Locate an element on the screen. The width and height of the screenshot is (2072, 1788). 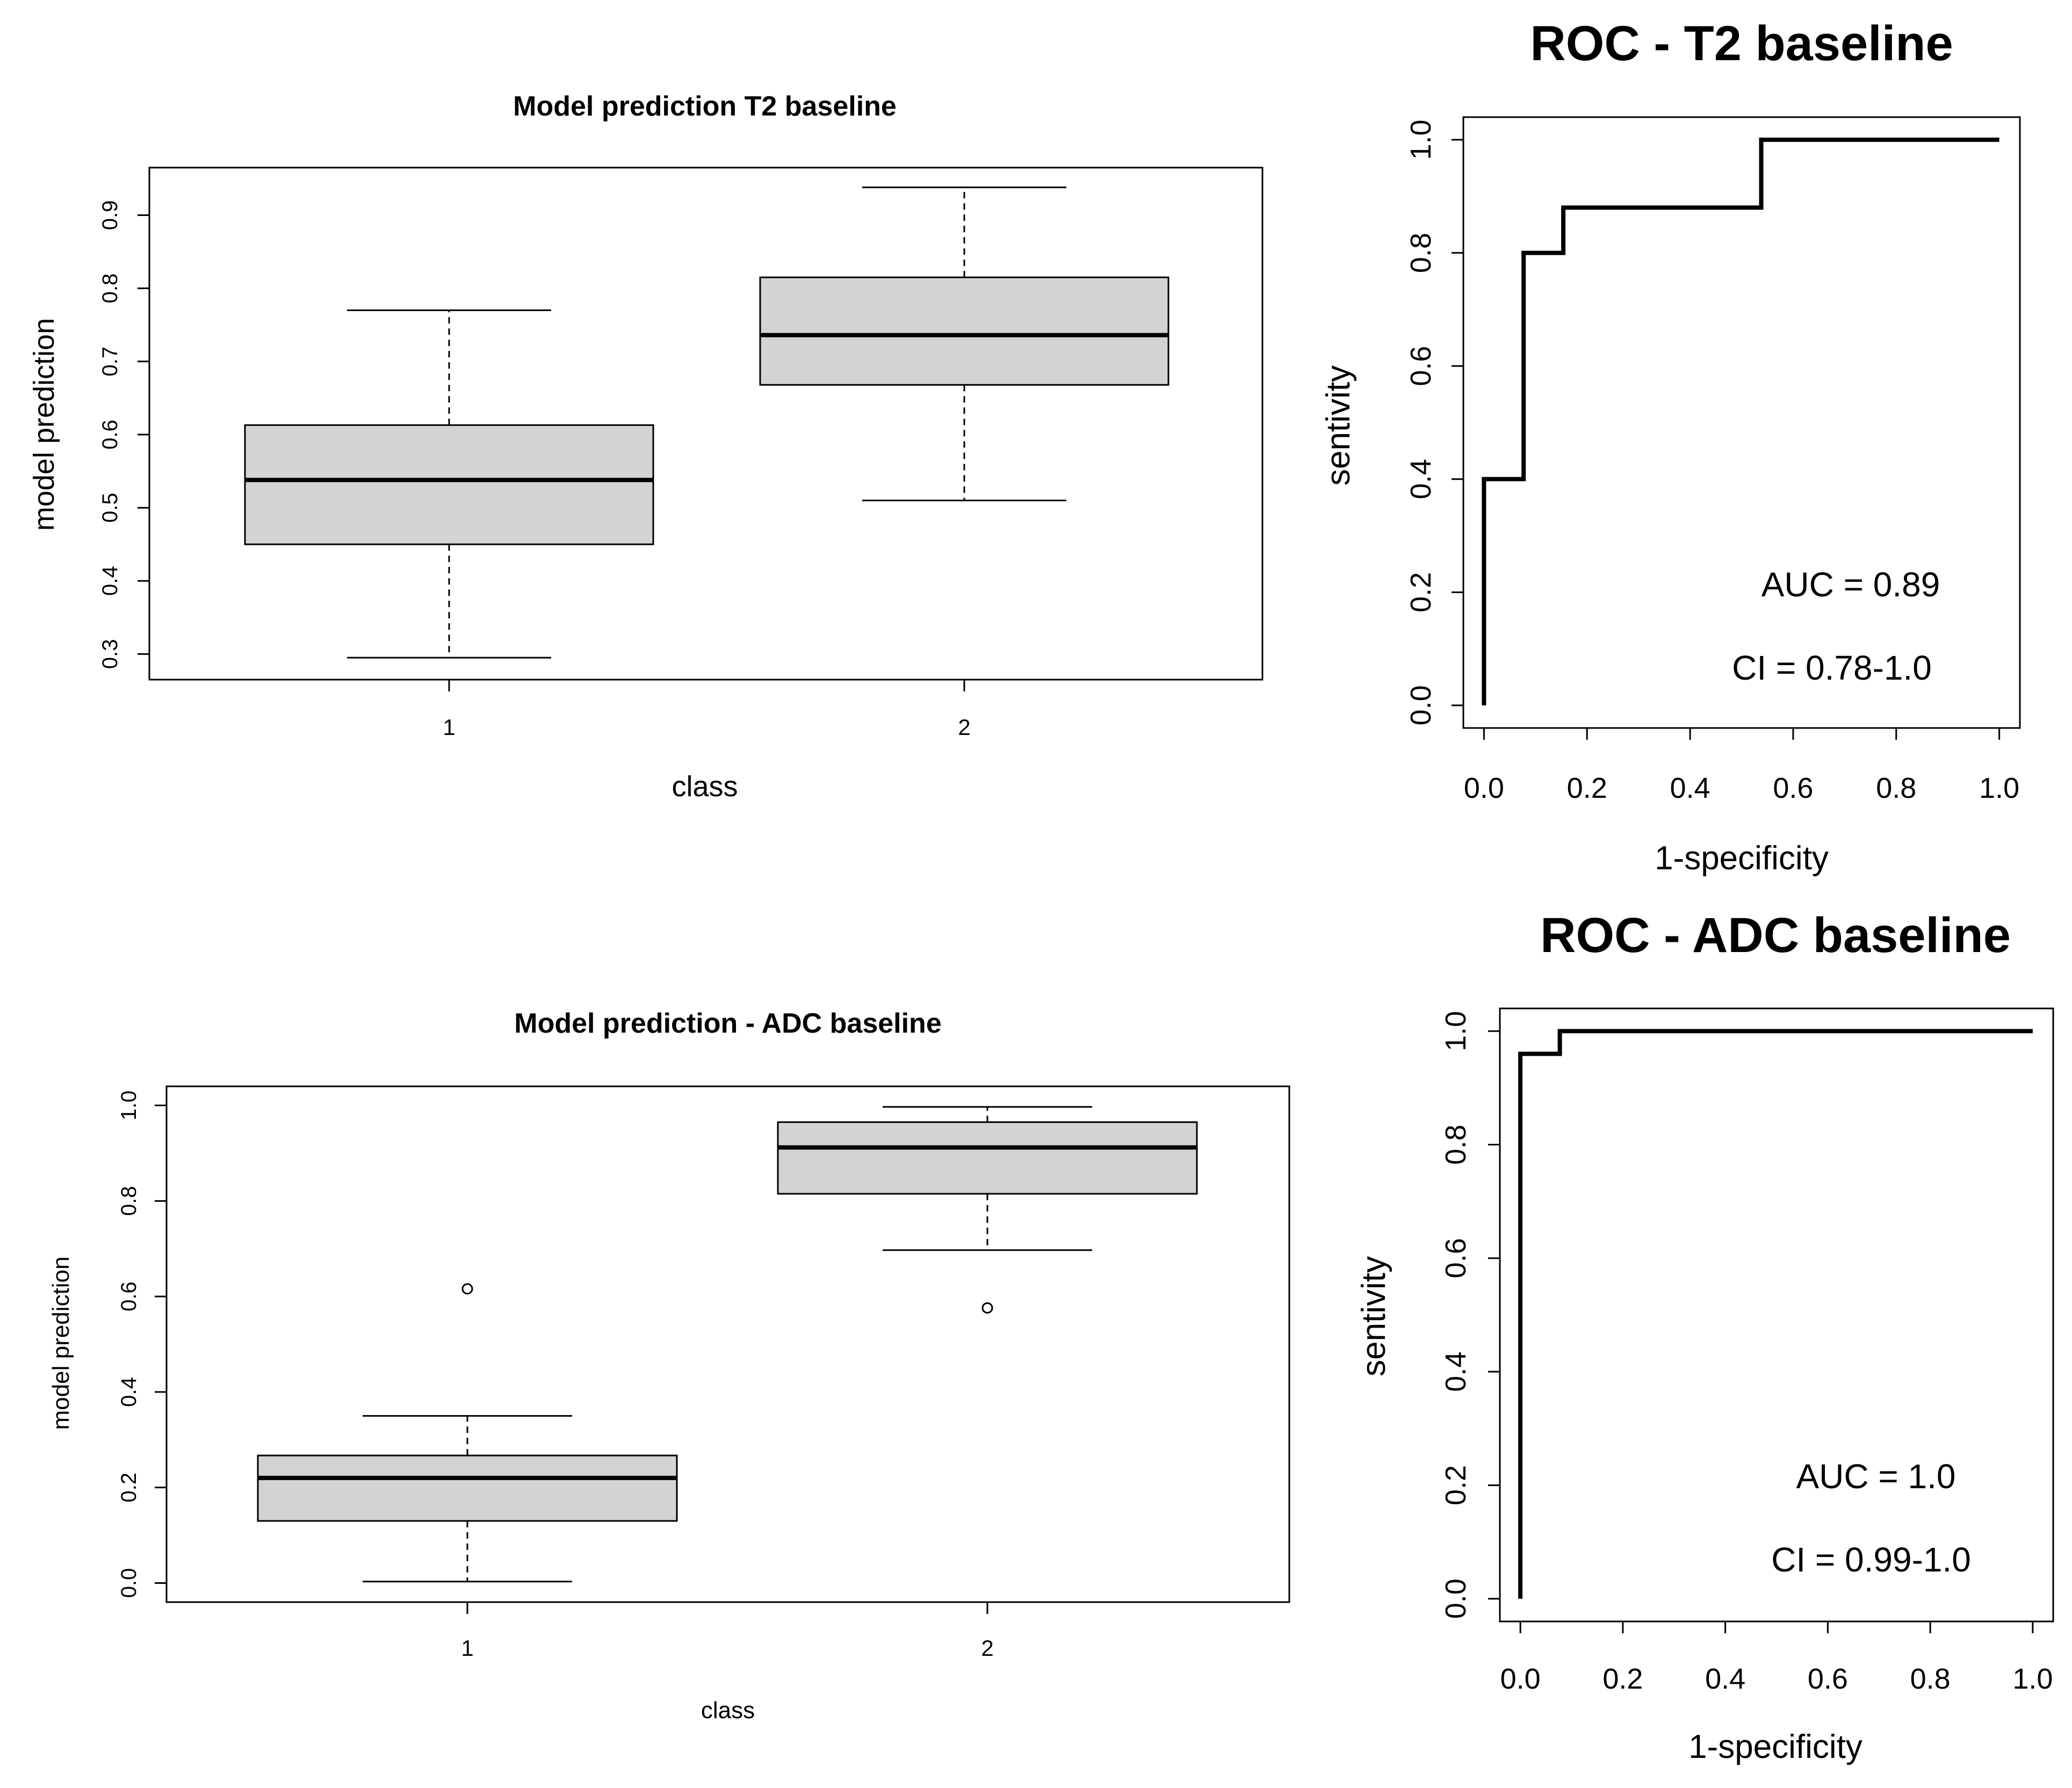
y-axis: 0.3 0.4 0.5 0.6 0.7 0.8 0.9 is located at coordinates (124, 434).